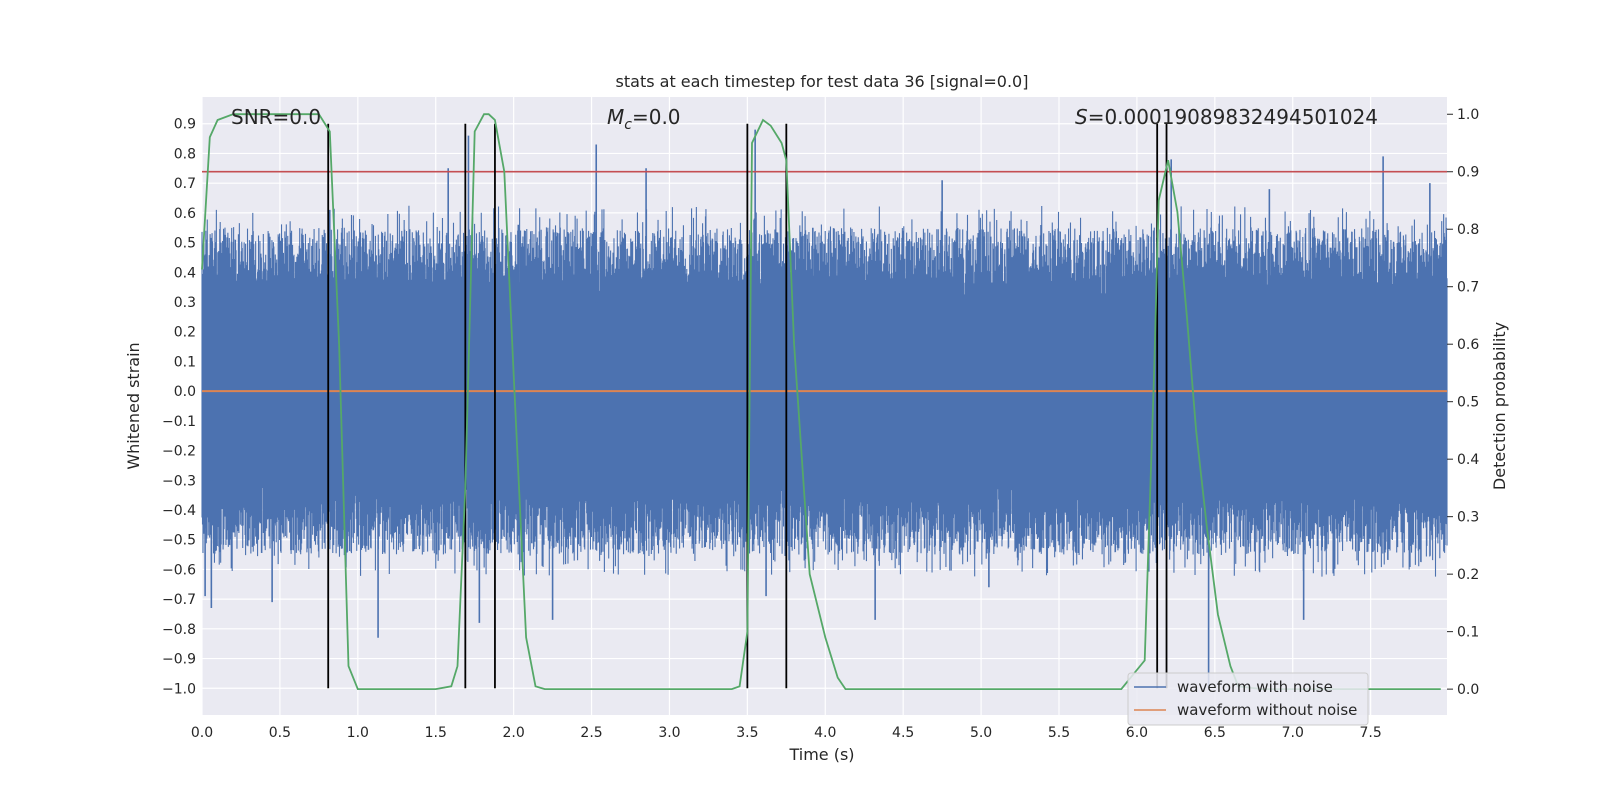 The height and width of the screenshot is (800, 1600). I want to click on y-tick-label: 0.6, so click(185, 214).